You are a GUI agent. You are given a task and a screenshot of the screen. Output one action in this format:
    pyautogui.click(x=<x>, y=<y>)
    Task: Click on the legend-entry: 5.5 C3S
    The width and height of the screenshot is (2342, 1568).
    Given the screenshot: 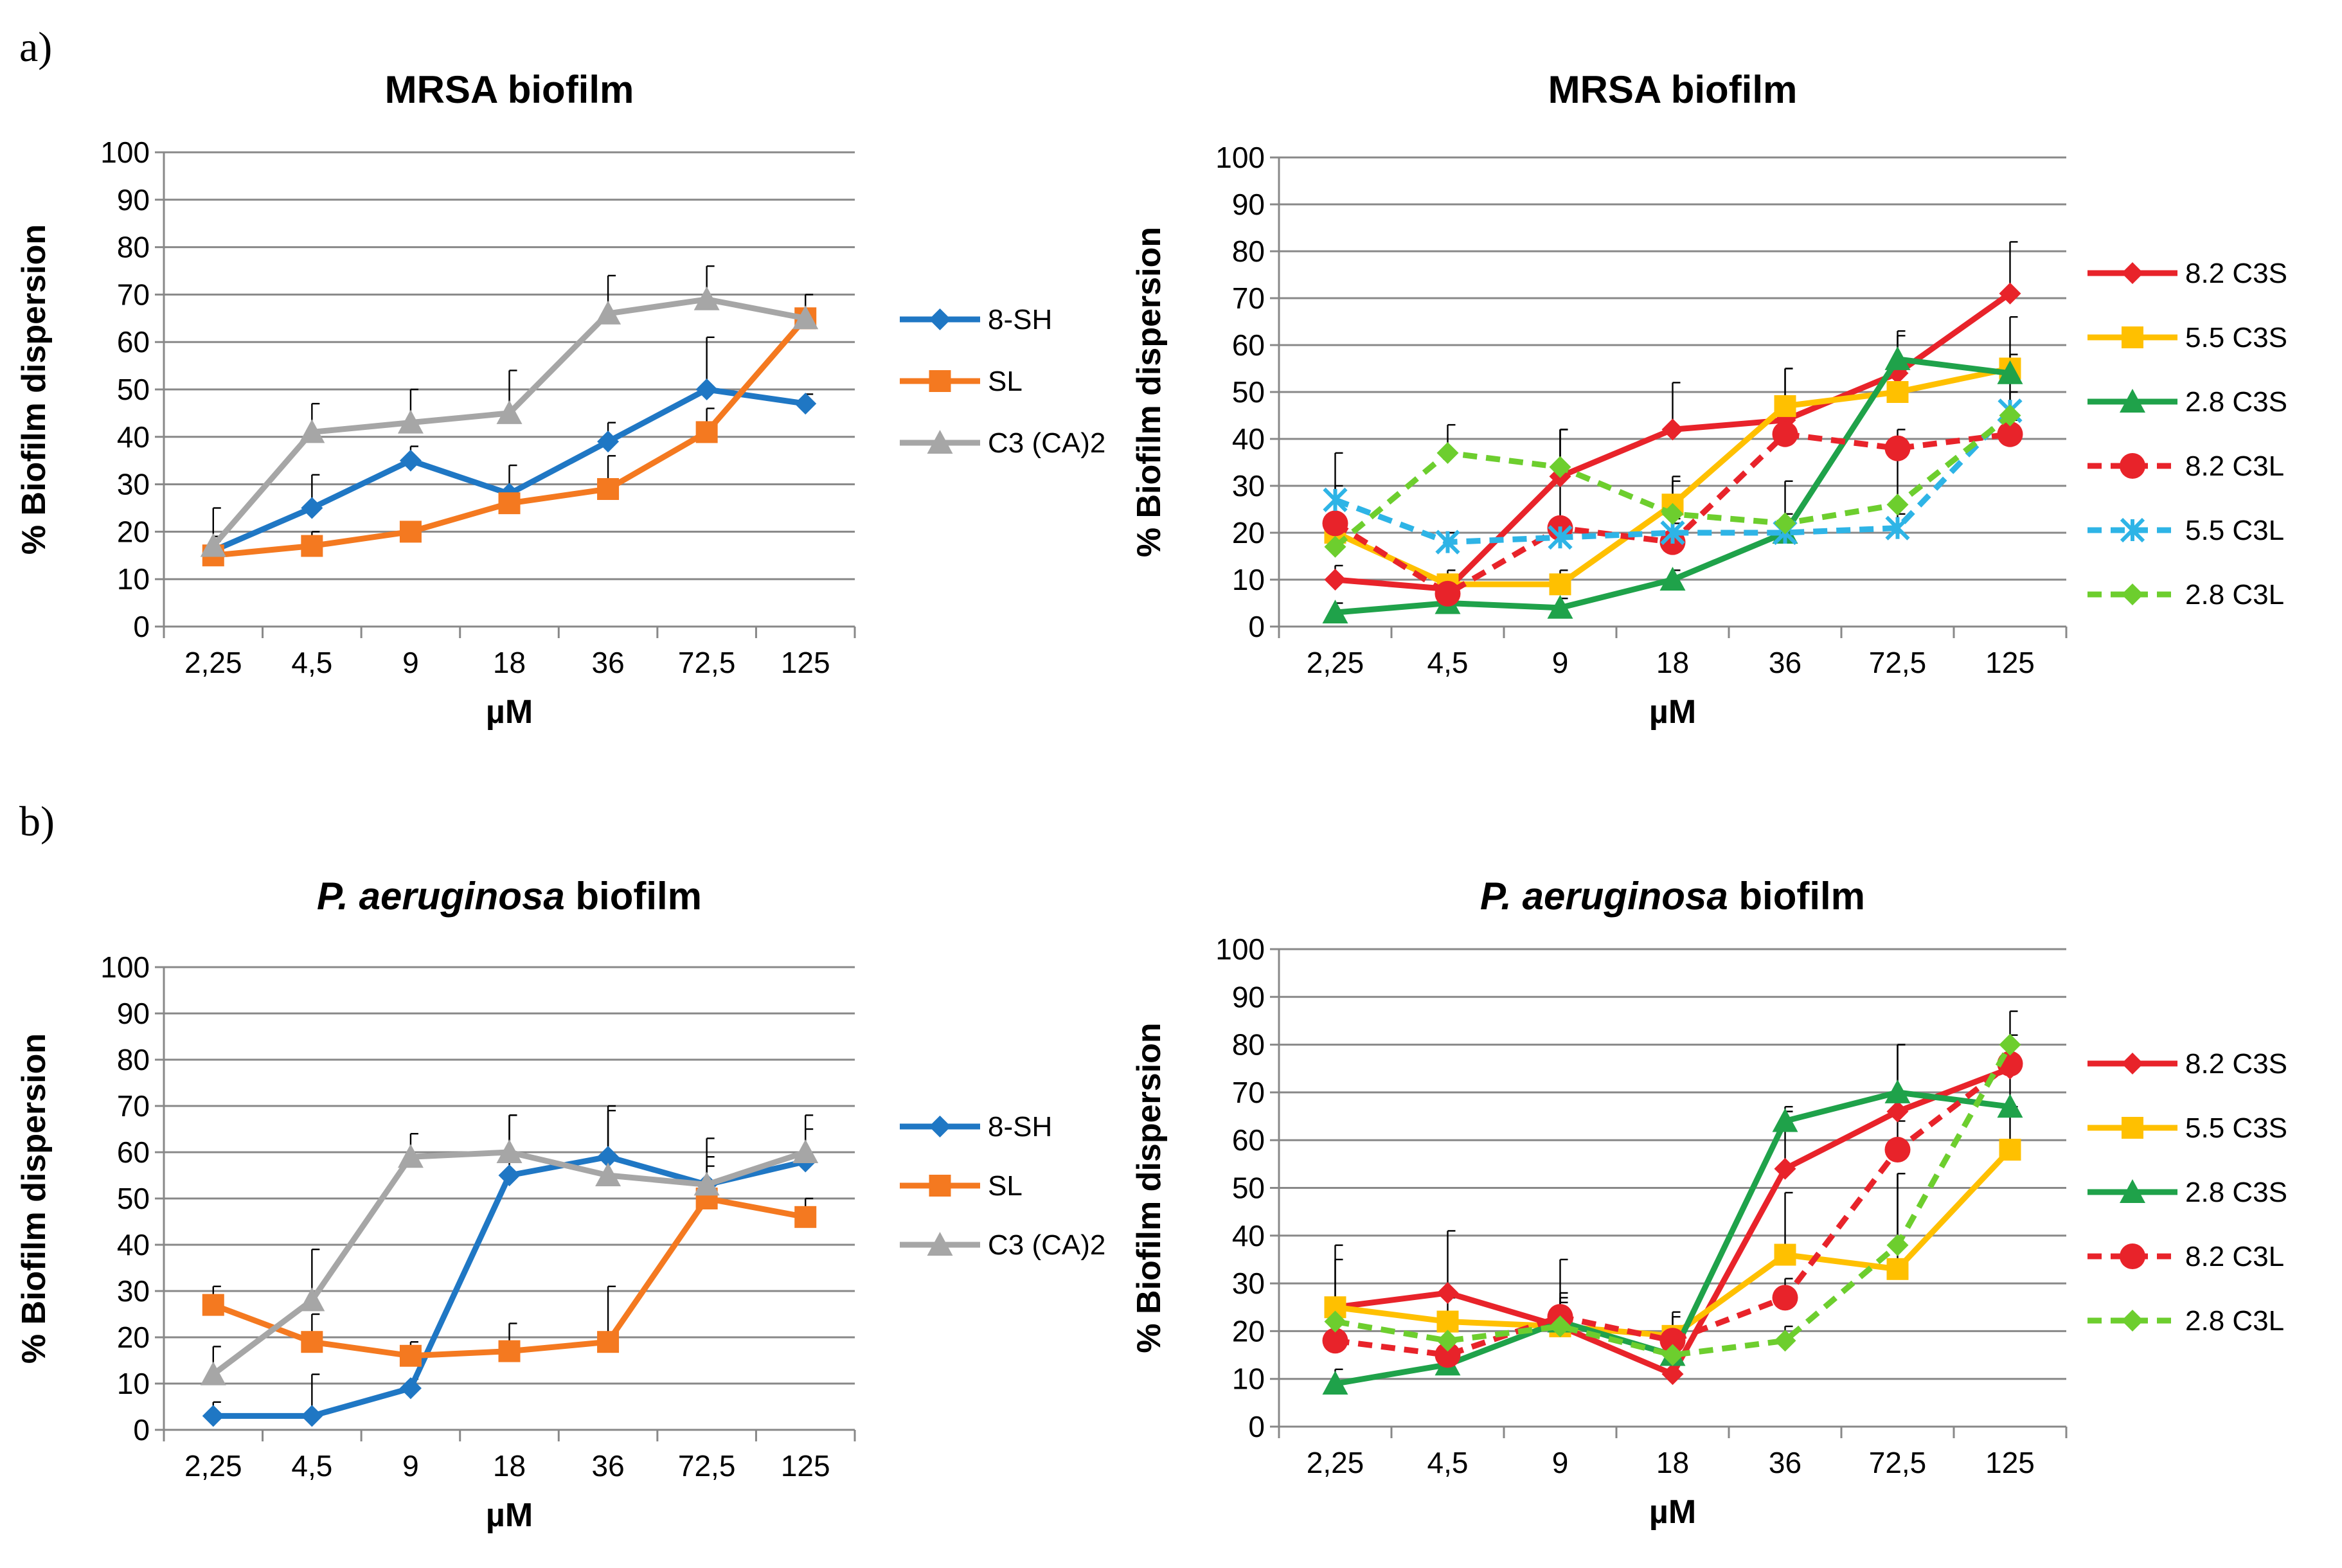 What is the action you would take?
    pyautogui.click(x=2187, y=337)
    